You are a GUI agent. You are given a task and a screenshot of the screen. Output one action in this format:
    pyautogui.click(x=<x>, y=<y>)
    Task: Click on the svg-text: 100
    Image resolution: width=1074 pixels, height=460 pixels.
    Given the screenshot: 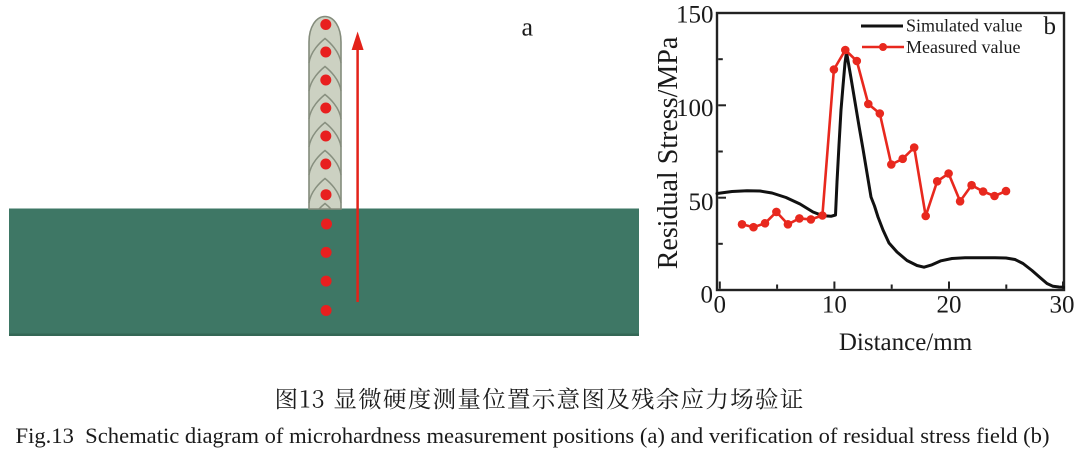 What is the action you would take?
    pyautogui.click(x=695, y=108)
    